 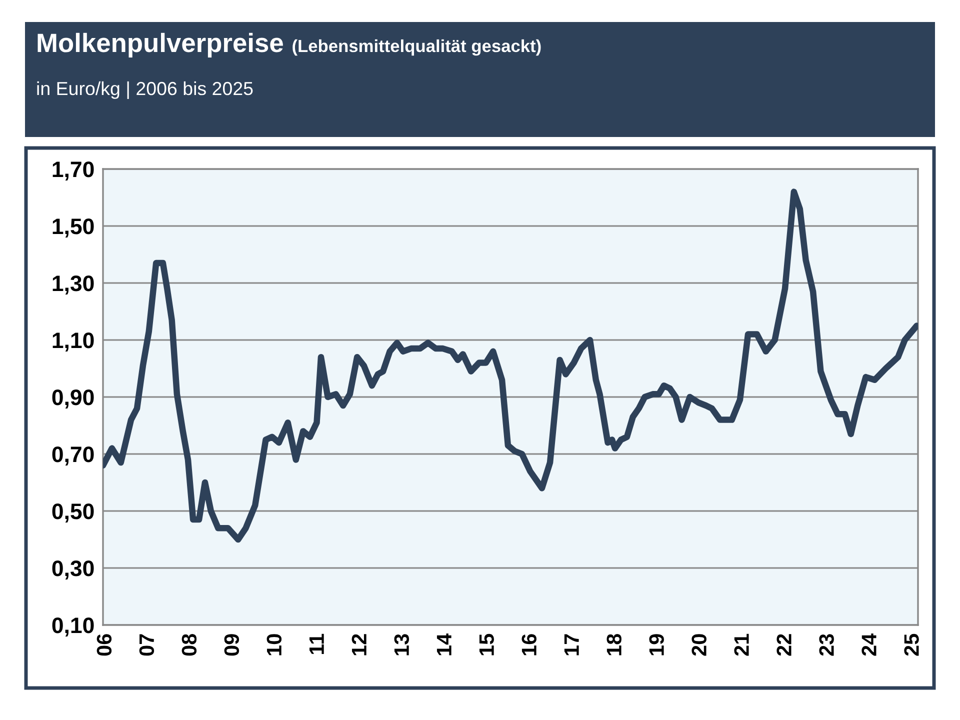 What do you see at coordinates (359, 645) in the screenshot?
I see `x-tick-label: 12` at bounding box center [359, 645].